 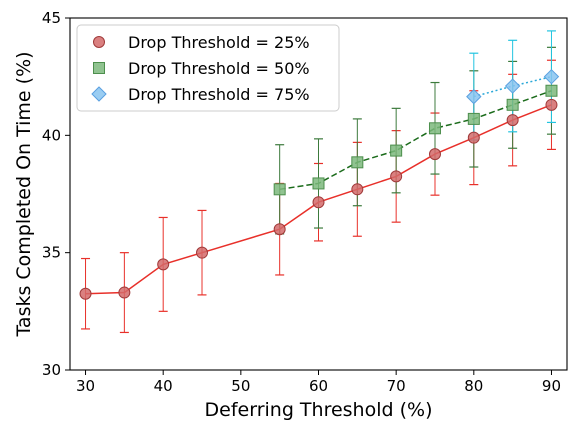 What do you see at coordinates (99, 42) in the screenshot?
I see `circle-marker-icon` at bounding box center [99, 42].